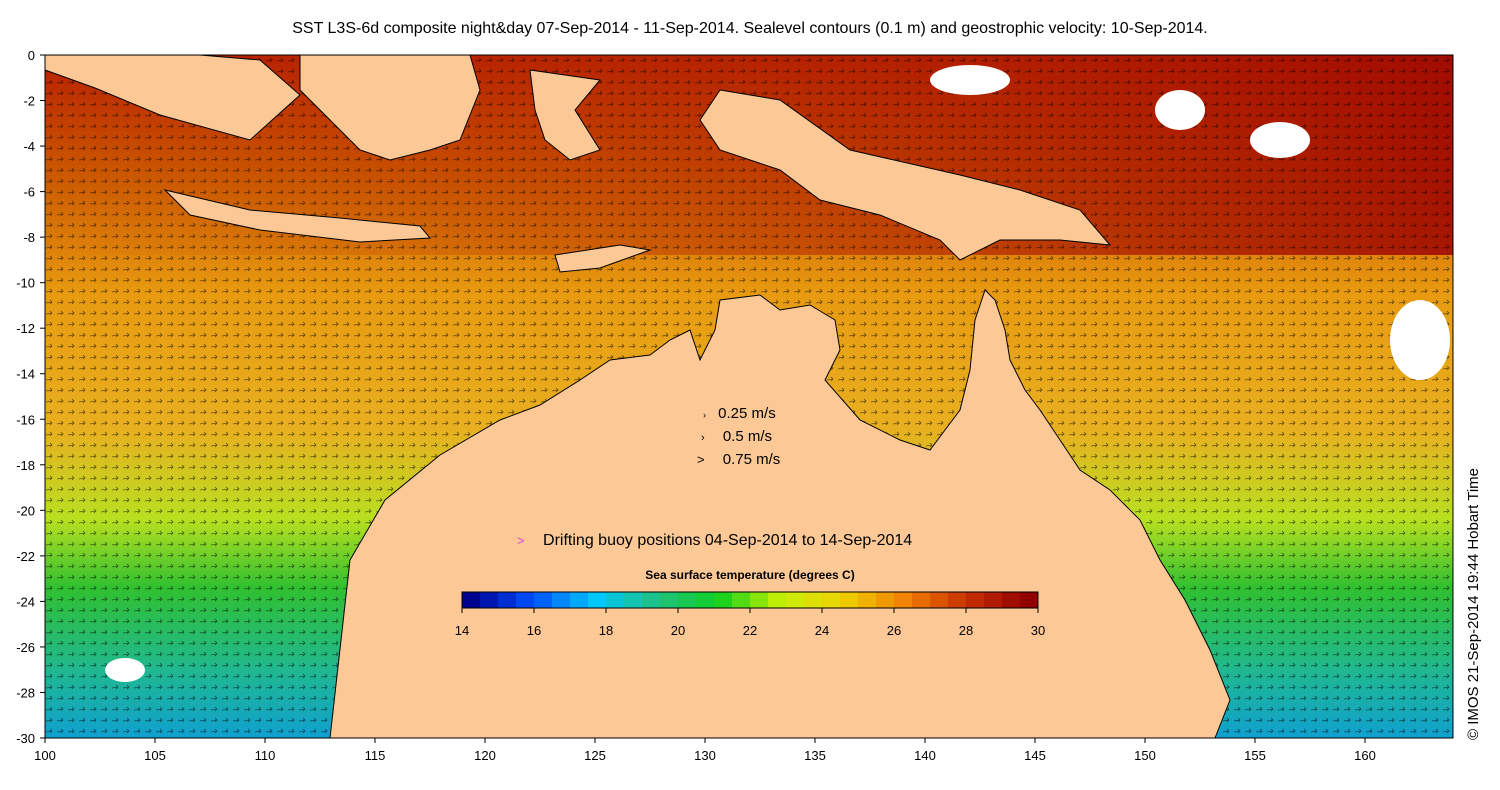 This screenshot has width=1500, height=790. What do you see at coordinates (705, 755) in the screenshot?
I see `x-tick-label: 130` at bounding box center [705, 755].